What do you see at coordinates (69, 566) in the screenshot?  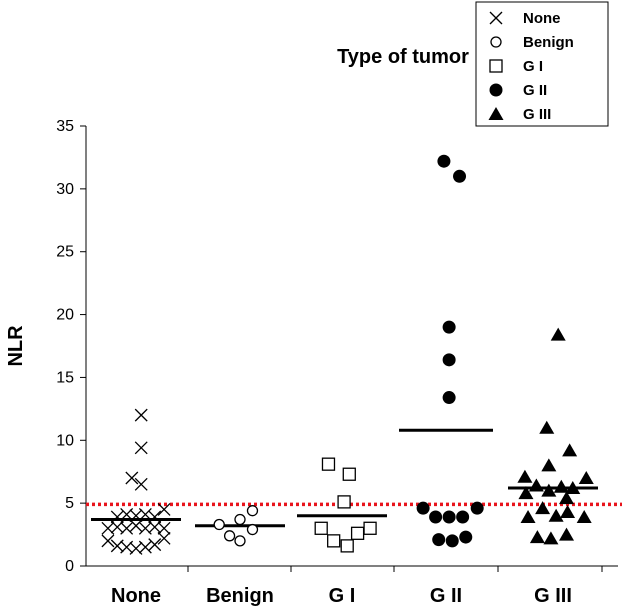 I see `y-tick-label-0: 0` at bounding box center [69, 566].